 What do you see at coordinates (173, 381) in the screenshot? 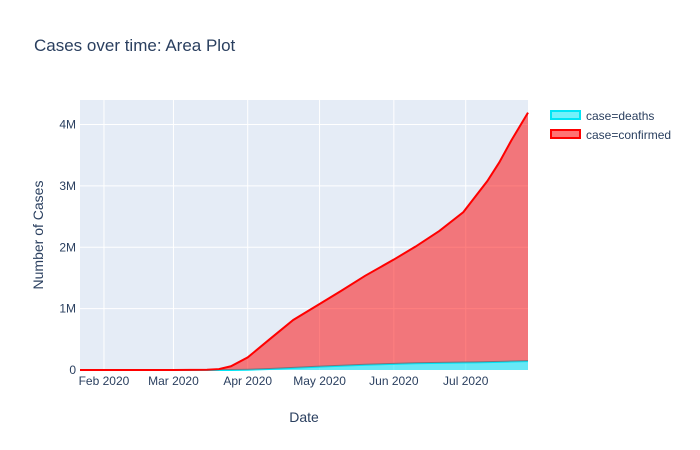
I see `x-tick-label-1: Mar 2020` at bounding box center [173, 381].